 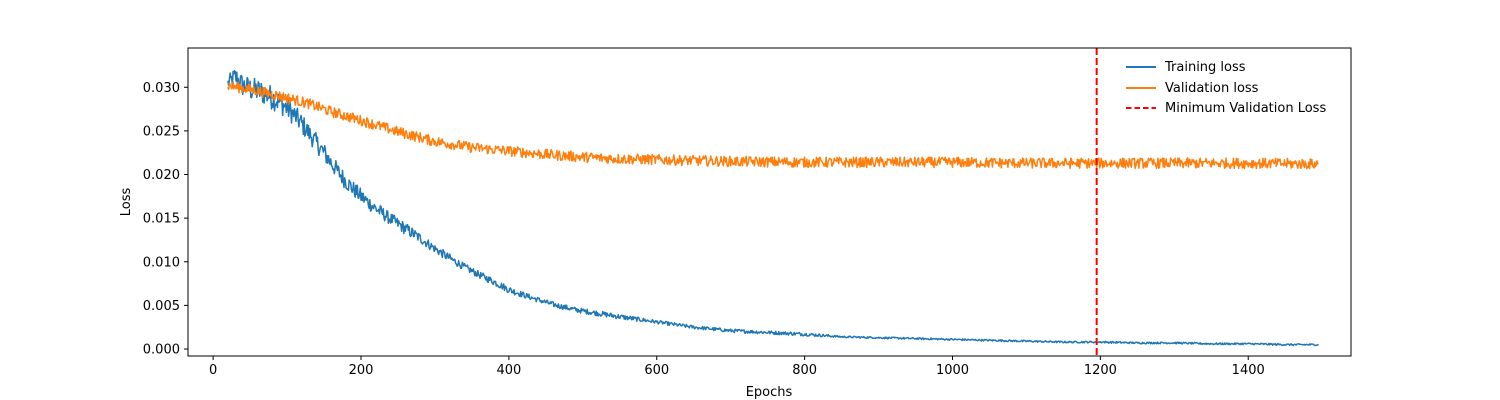 I want to click on x-axis: 0 200 400 600 800 1000 1200 1400, so click(x=737, y=367).